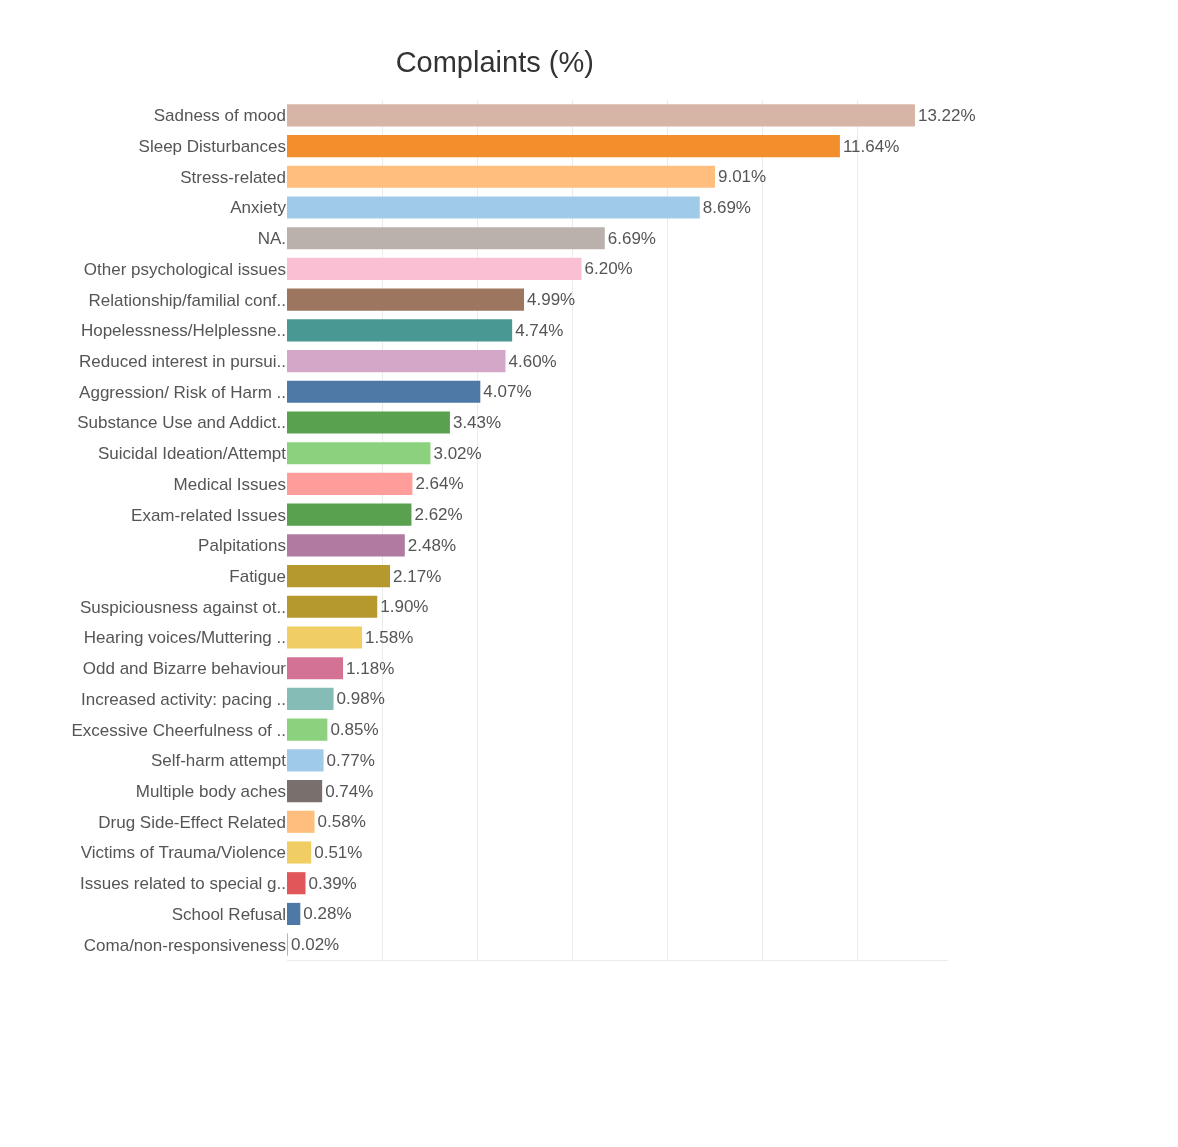  Describe the element at coordinates (404, 607) in the screenshot. I see `data-label: 1.90%` at that location.